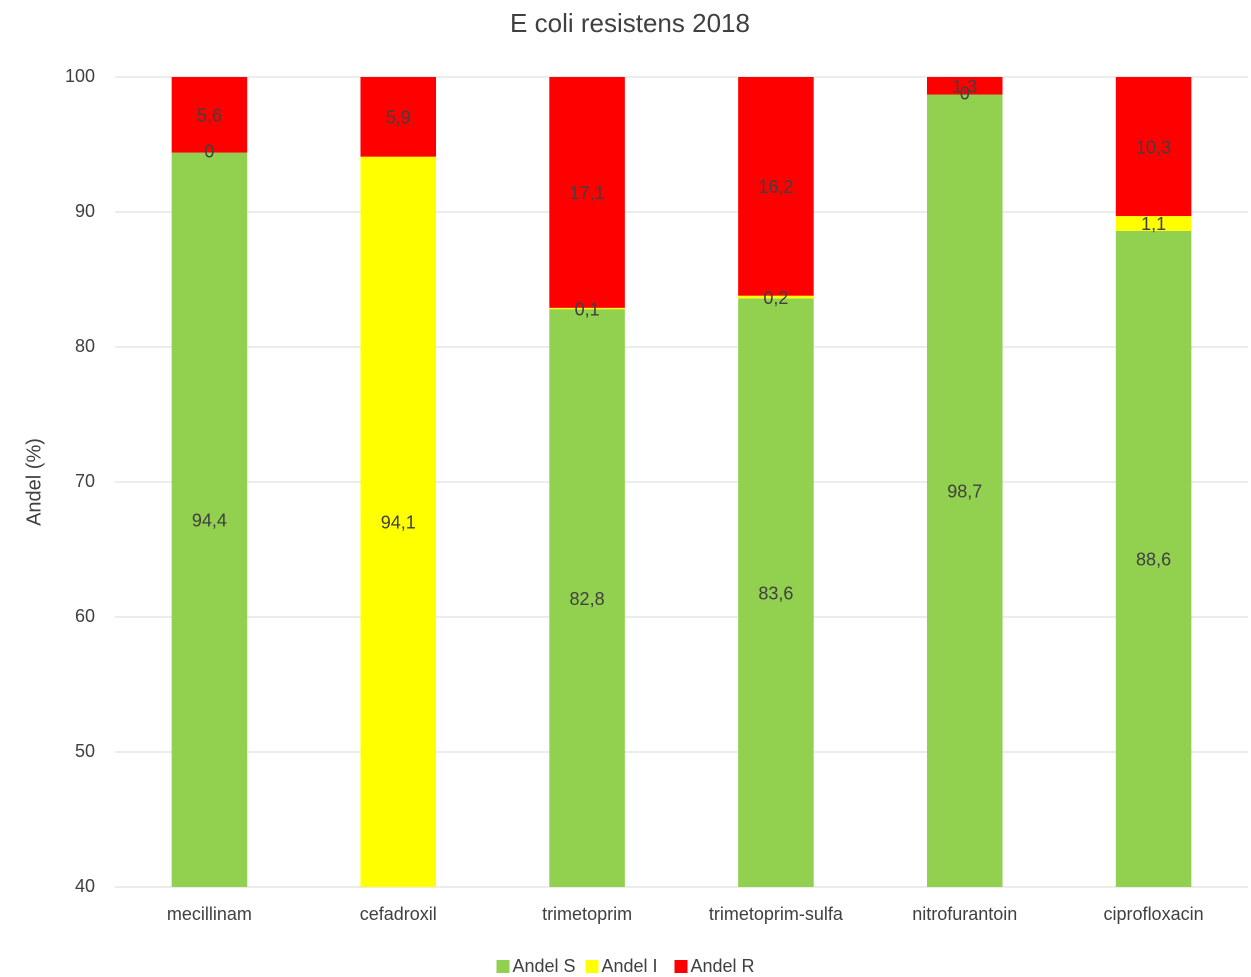 This screenshot has height=977, width=1251. I want to click on x-tick-label: cefadroxil, so click(398, 914).